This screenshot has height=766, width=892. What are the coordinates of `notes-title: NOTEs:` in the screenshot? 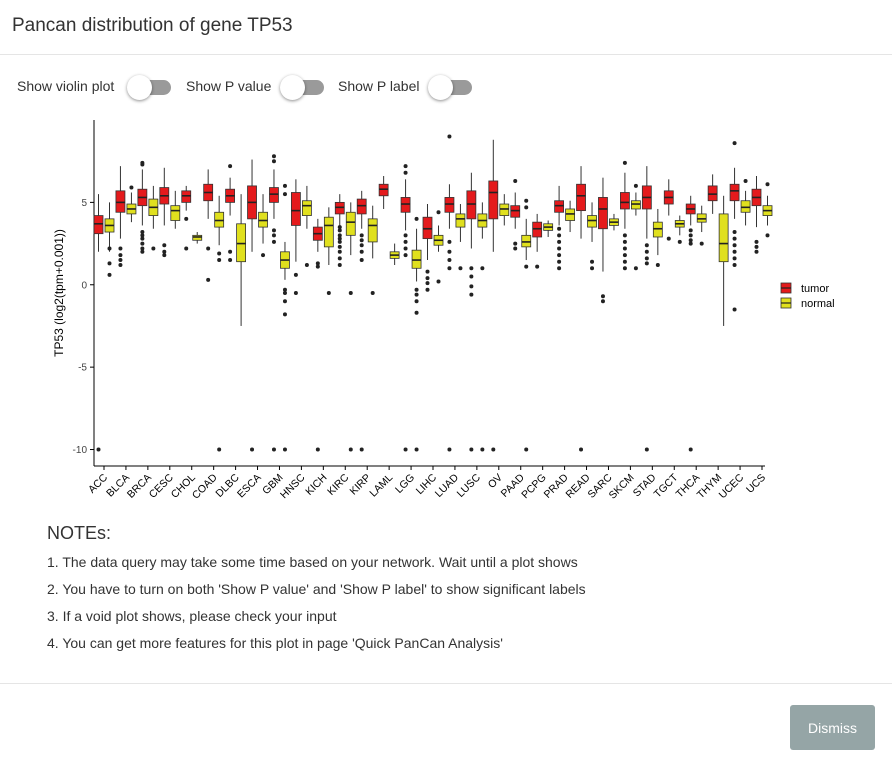 It's located at (79, 533).